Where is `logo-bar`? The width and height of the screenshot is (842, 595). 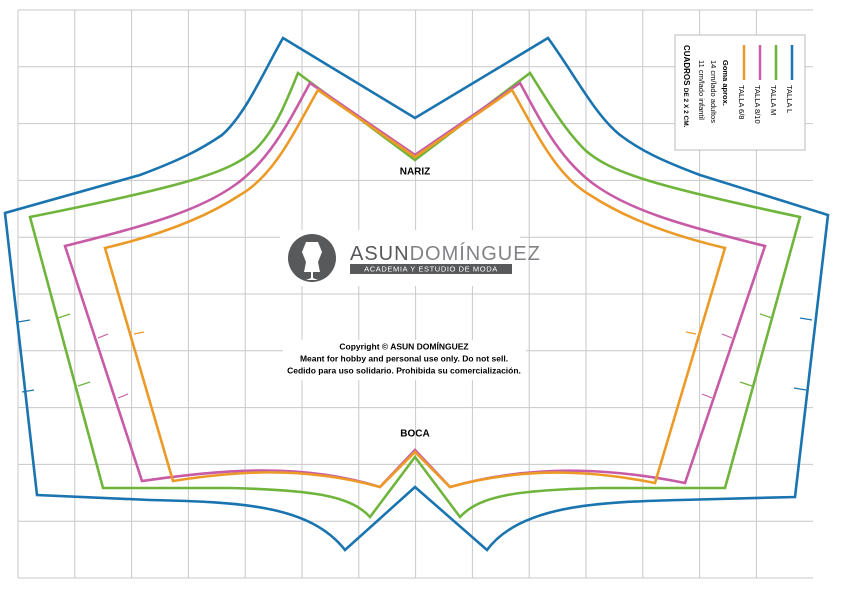 logo-bar is located at coordinates (431, 269).